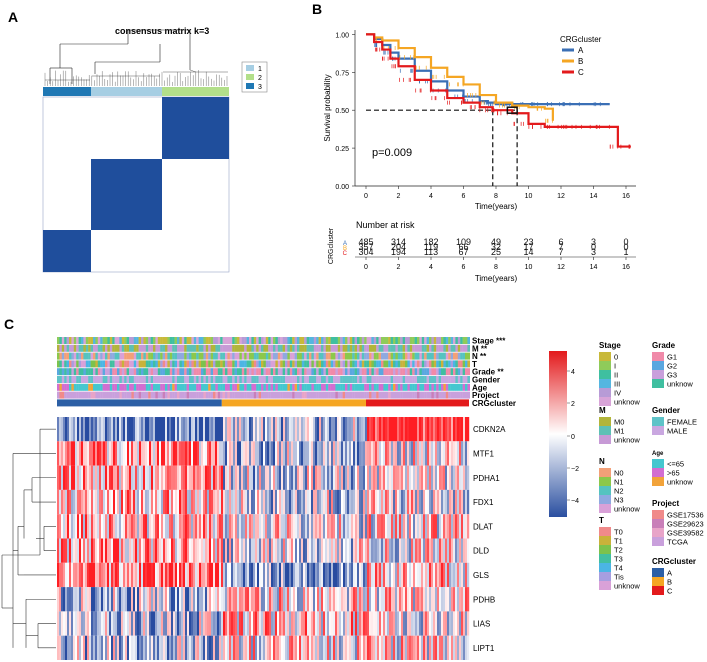 Image resolution: width=707 pixels, height=662 pixels. Describe the element at coordinates (605, 549) in the screenshot. I see `legend-swatch-t` at that location.